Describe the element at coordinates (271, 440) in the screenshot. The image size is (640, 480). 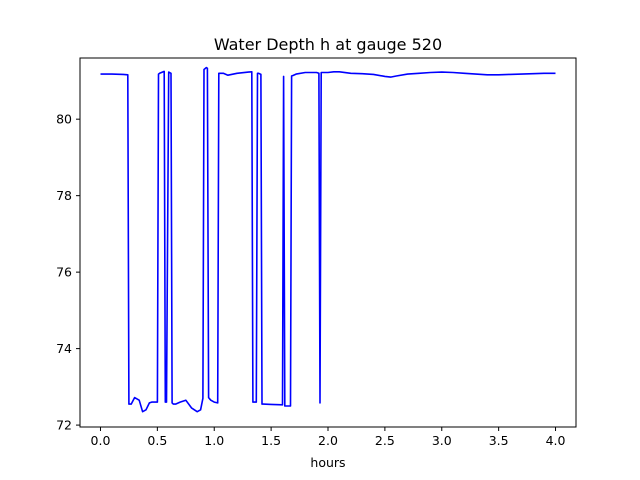
I see `x-tick-label: 1.5` at that location.